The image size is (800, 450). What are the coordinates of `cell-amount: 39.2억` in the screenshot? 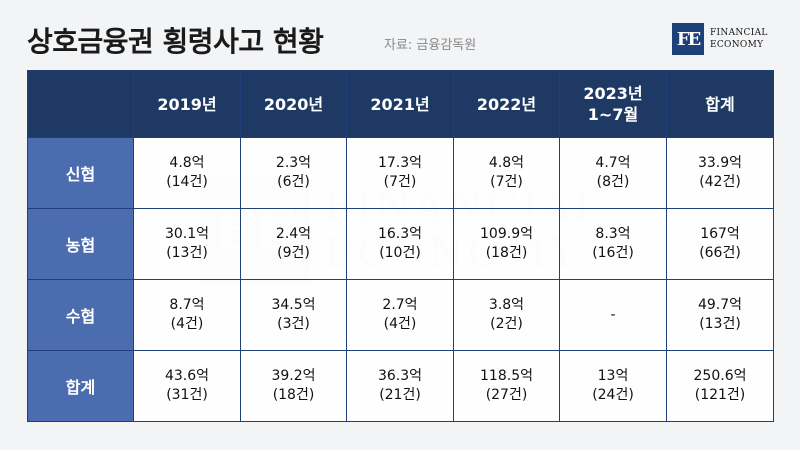 It's located at (293, 376).